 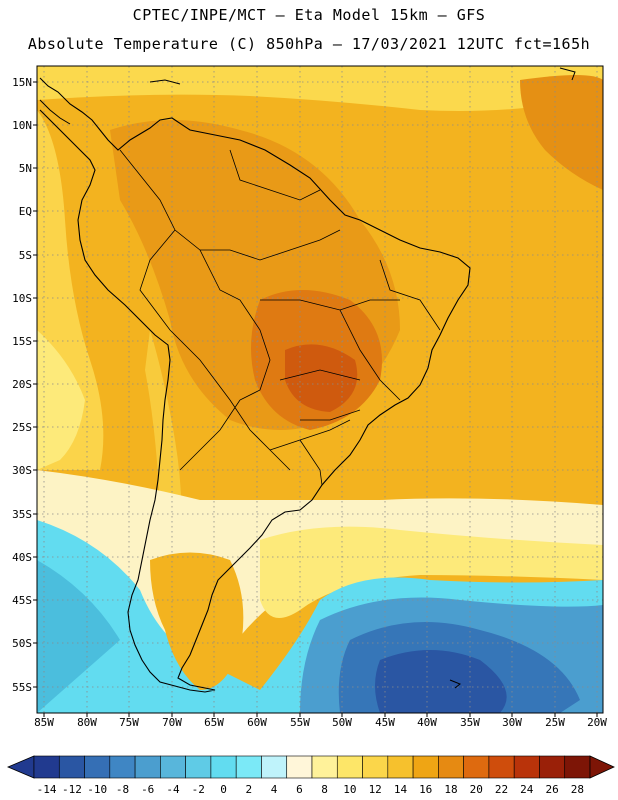 What do you see at coordinates (22, 82) in the screenshot?
I see `lat-label: 15N` at bounding box center [22, 82].